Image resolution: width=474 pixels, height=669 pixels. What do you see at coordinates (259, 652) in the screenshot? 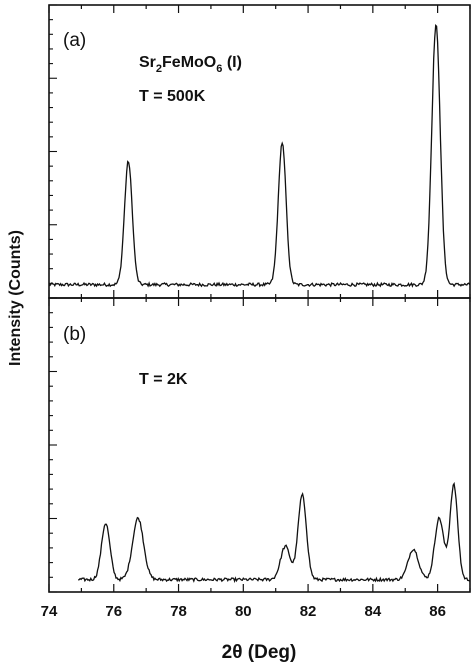
I see `x-axis-label: 2θ (Deg)` at bounding box center [259, 652].